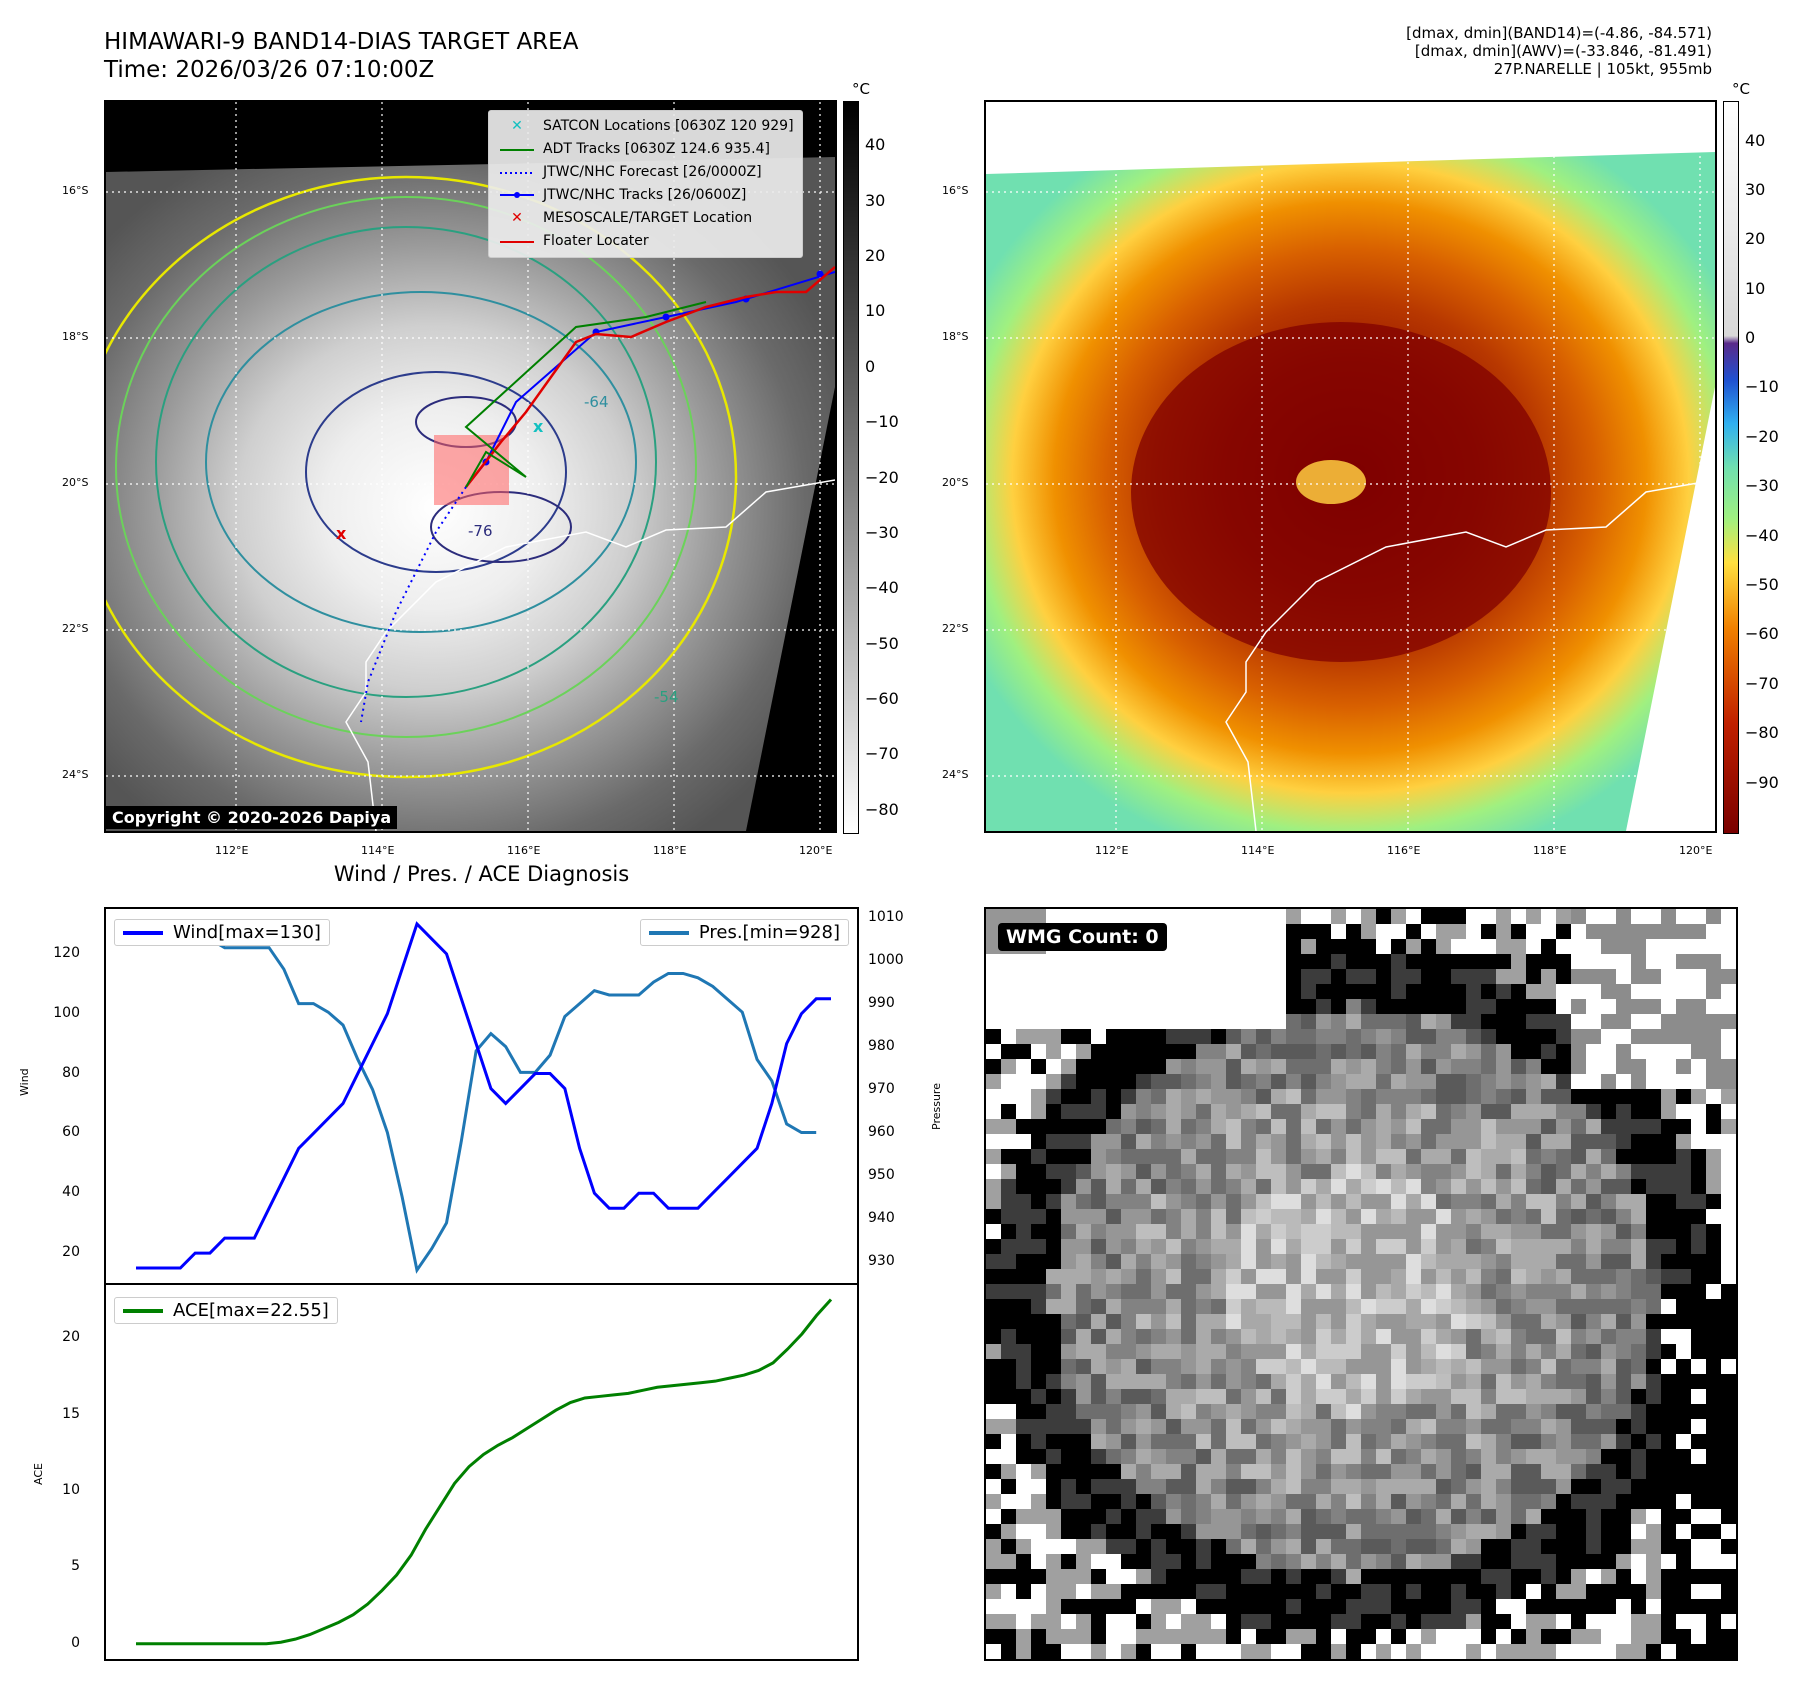 The width and height of the screenshot is (1797, 1690). What do you see at coordinates (71, 1490) in the screenshot?
I see `ace-tick: 10` at bounding box center [71, 1490].